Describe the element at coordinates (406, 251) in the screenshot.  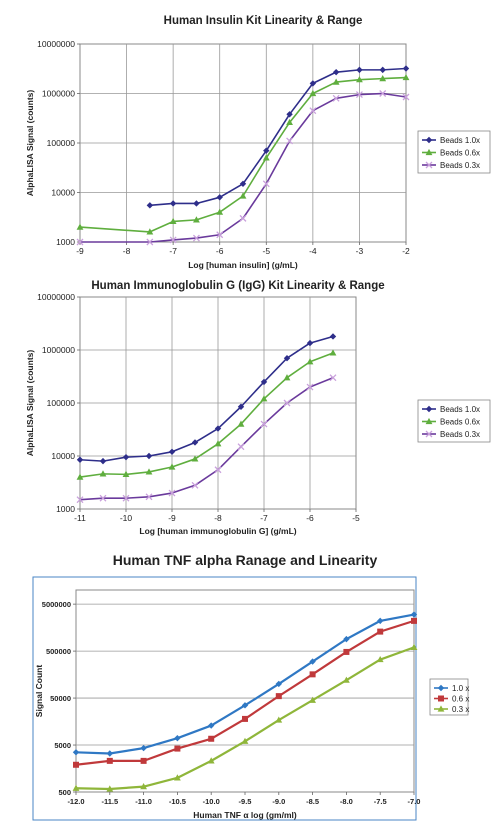
I see `x-tick-label: -2` at that location.